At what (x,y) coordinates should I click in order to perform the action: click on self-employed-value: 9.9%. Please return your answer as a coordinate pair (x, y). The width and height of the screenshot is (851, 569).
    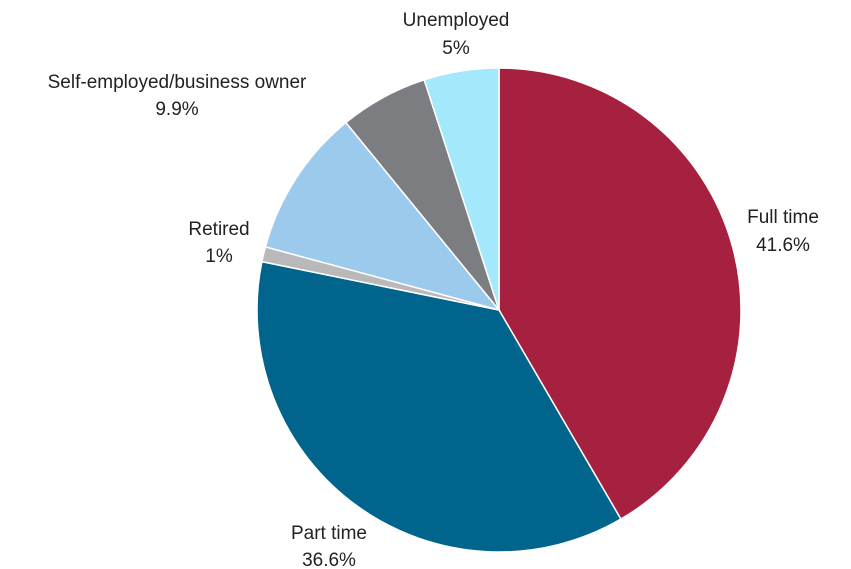
    Looking at the image, I should click on (176, 109).